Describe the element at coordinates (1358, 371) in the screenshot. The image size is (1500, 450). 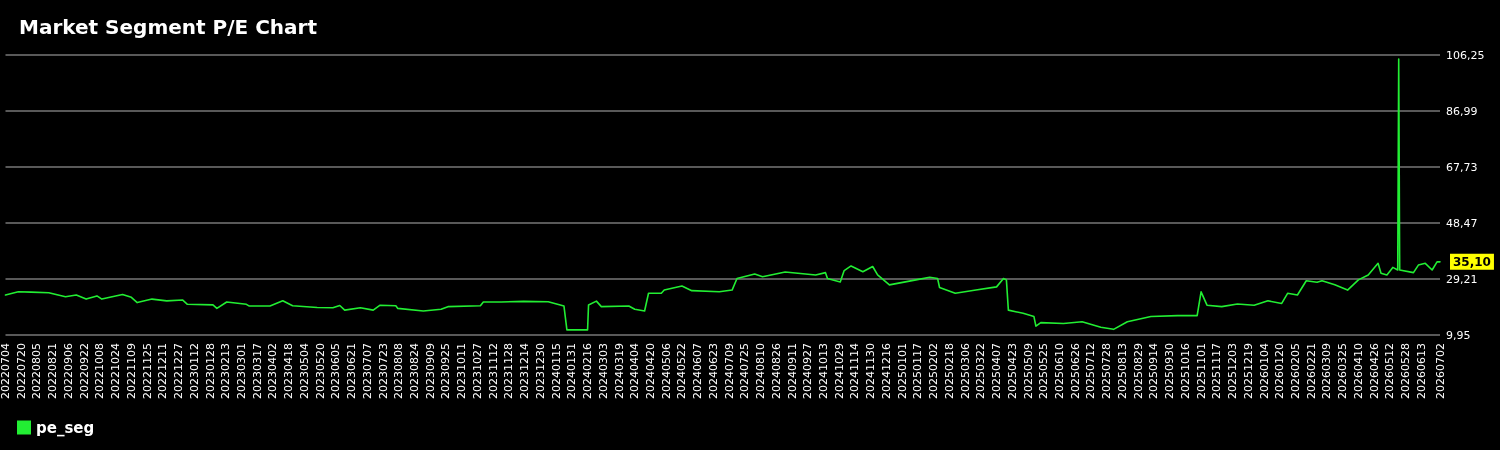
I see `x-tick-label: 20260410` at that location.